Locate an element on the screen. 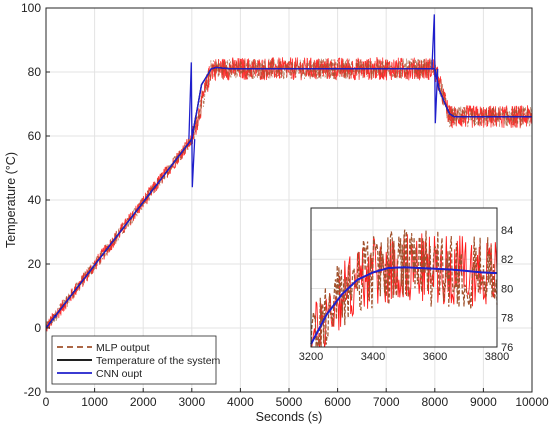 The image size is (550, 428). y-axis-label: Temperature (°C) is located at coordinates (11, 200).